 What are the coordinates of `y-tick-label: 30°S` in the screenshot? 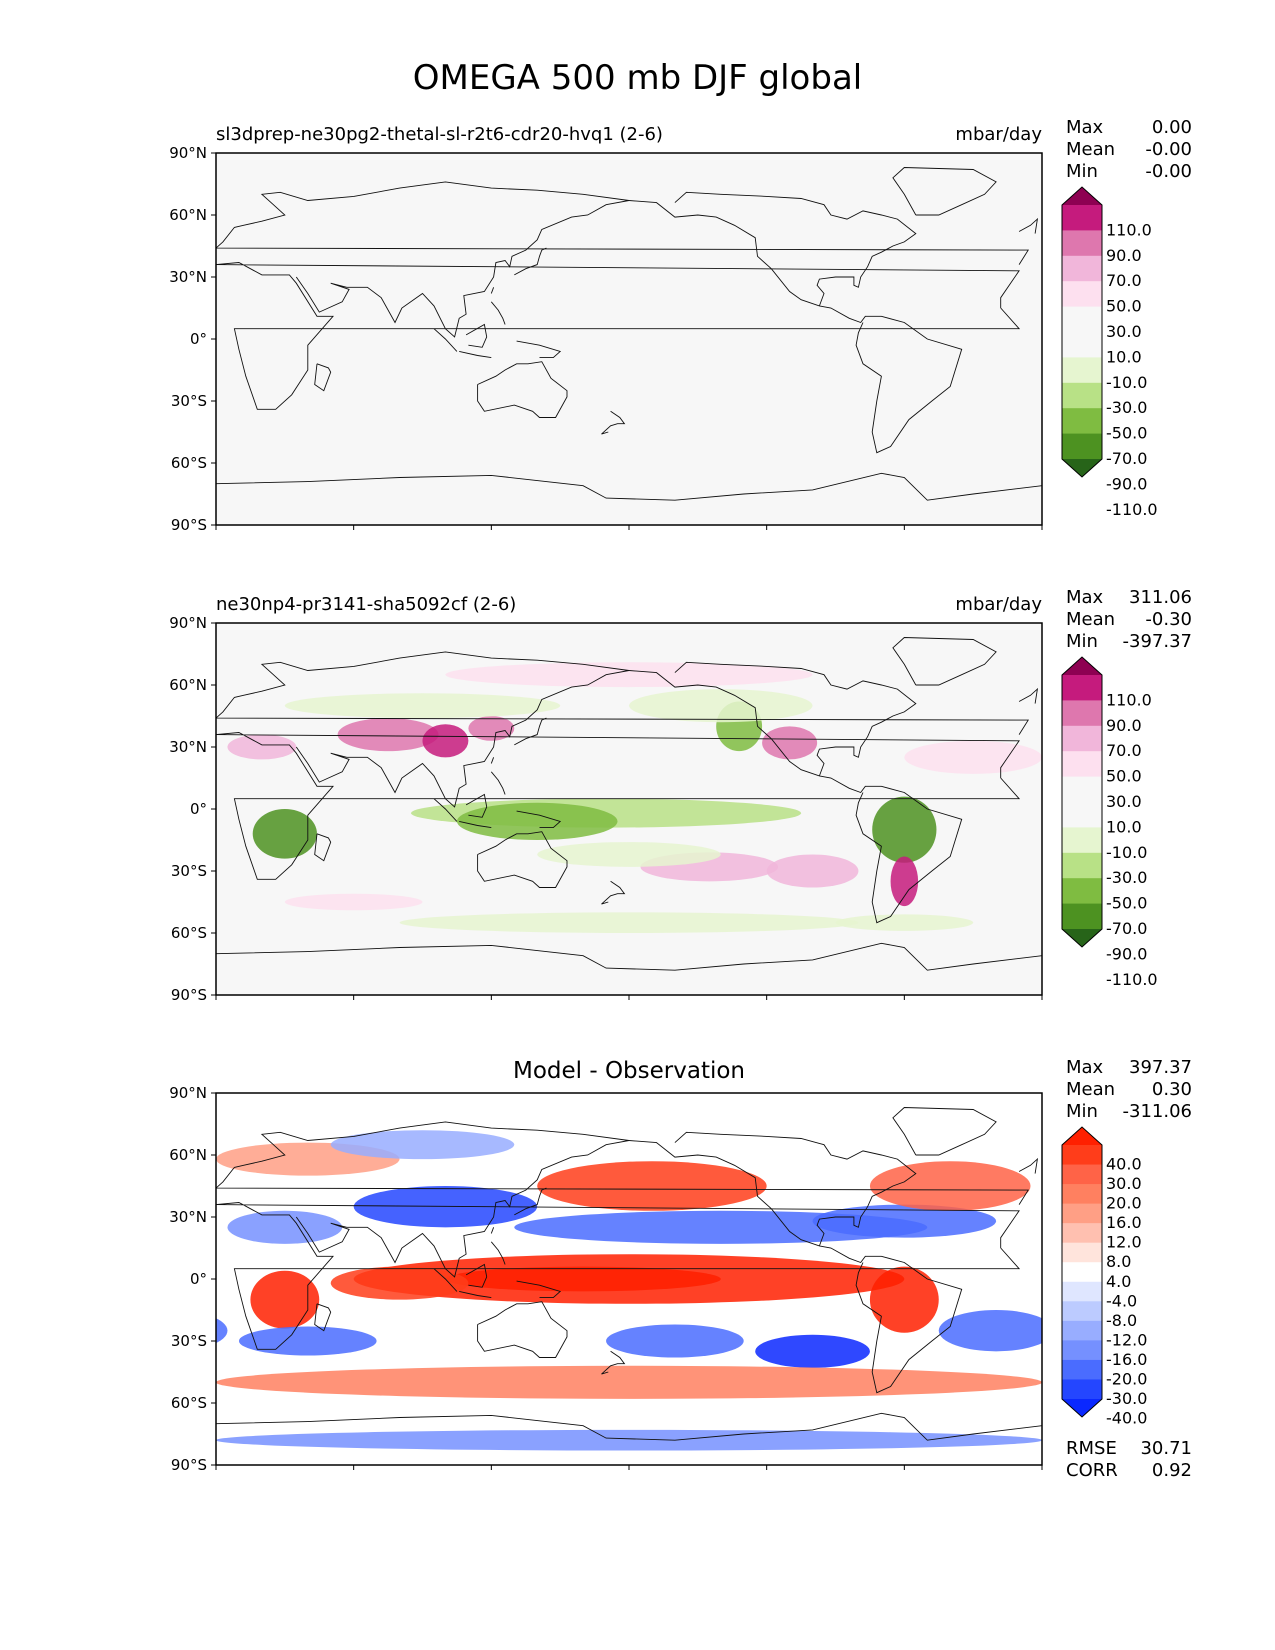 It's located at (189, 1341).